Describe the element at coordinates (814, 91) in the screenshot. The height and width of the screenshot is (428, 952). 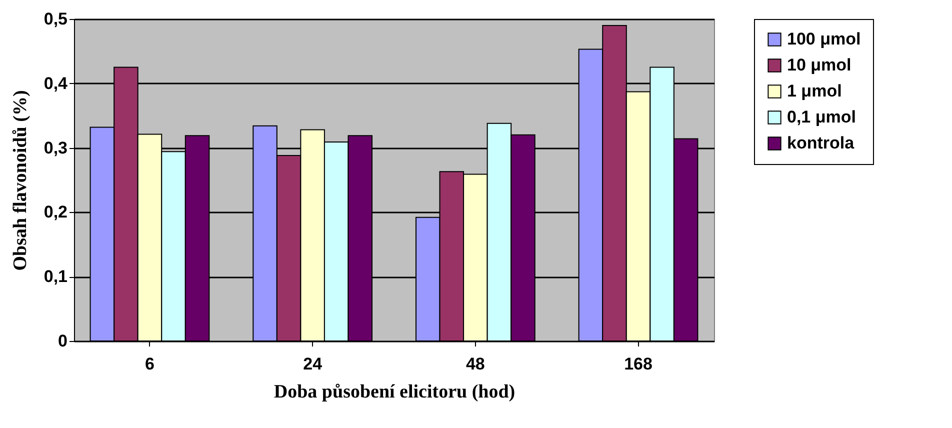
I see `legend-label: 1 μmol` at that location.